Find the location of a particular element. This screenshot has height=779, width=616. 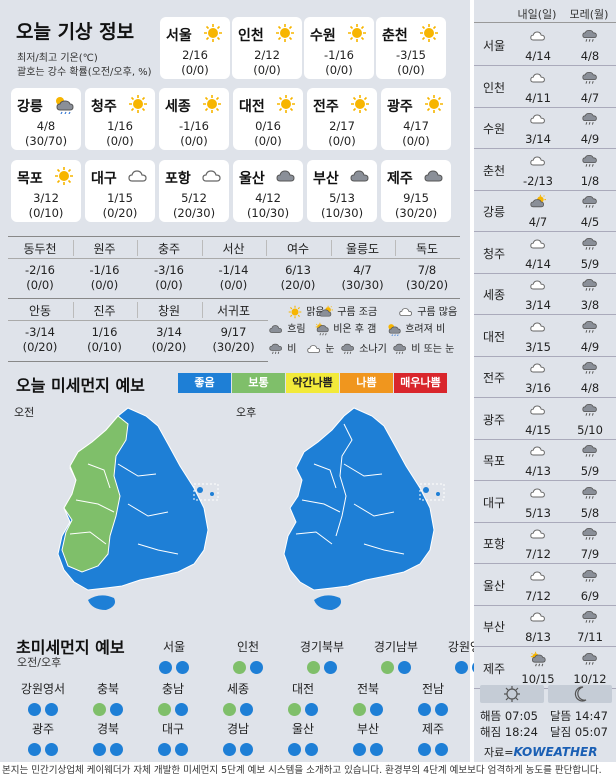

sun-rain-icon is located at coordinates (322, 329).